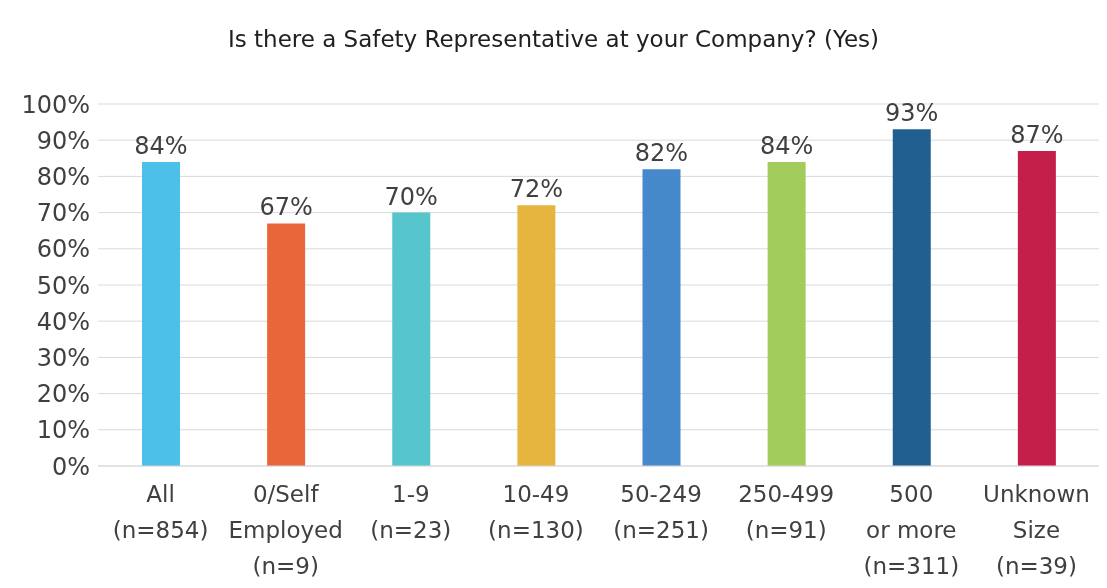  I want to click on x-tick-label: 250-499 (n=91), so click(786, 512).